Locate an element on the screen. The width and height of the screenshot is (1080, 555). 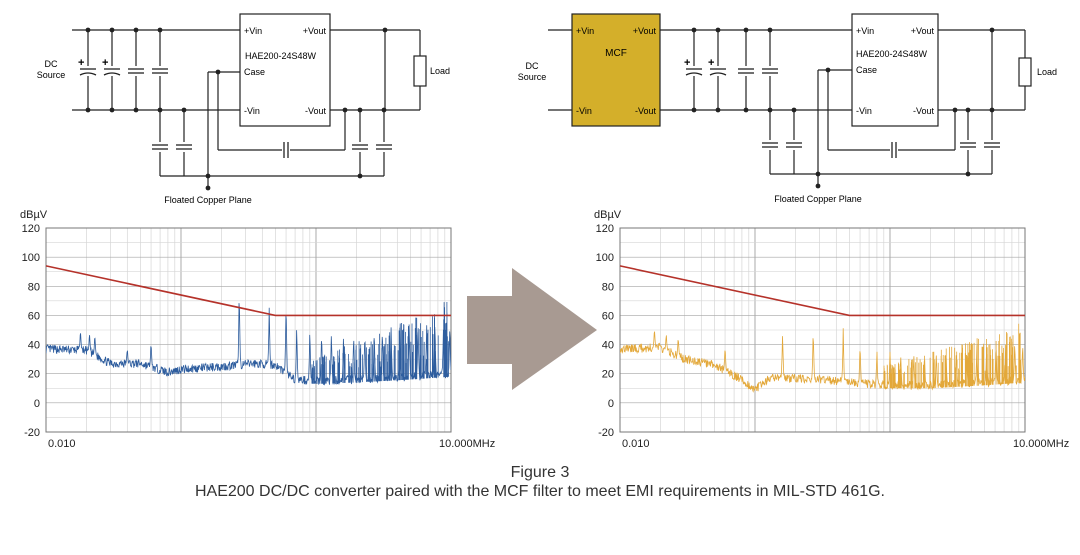
mcf-filter-box is located at coordinates (616, 70).